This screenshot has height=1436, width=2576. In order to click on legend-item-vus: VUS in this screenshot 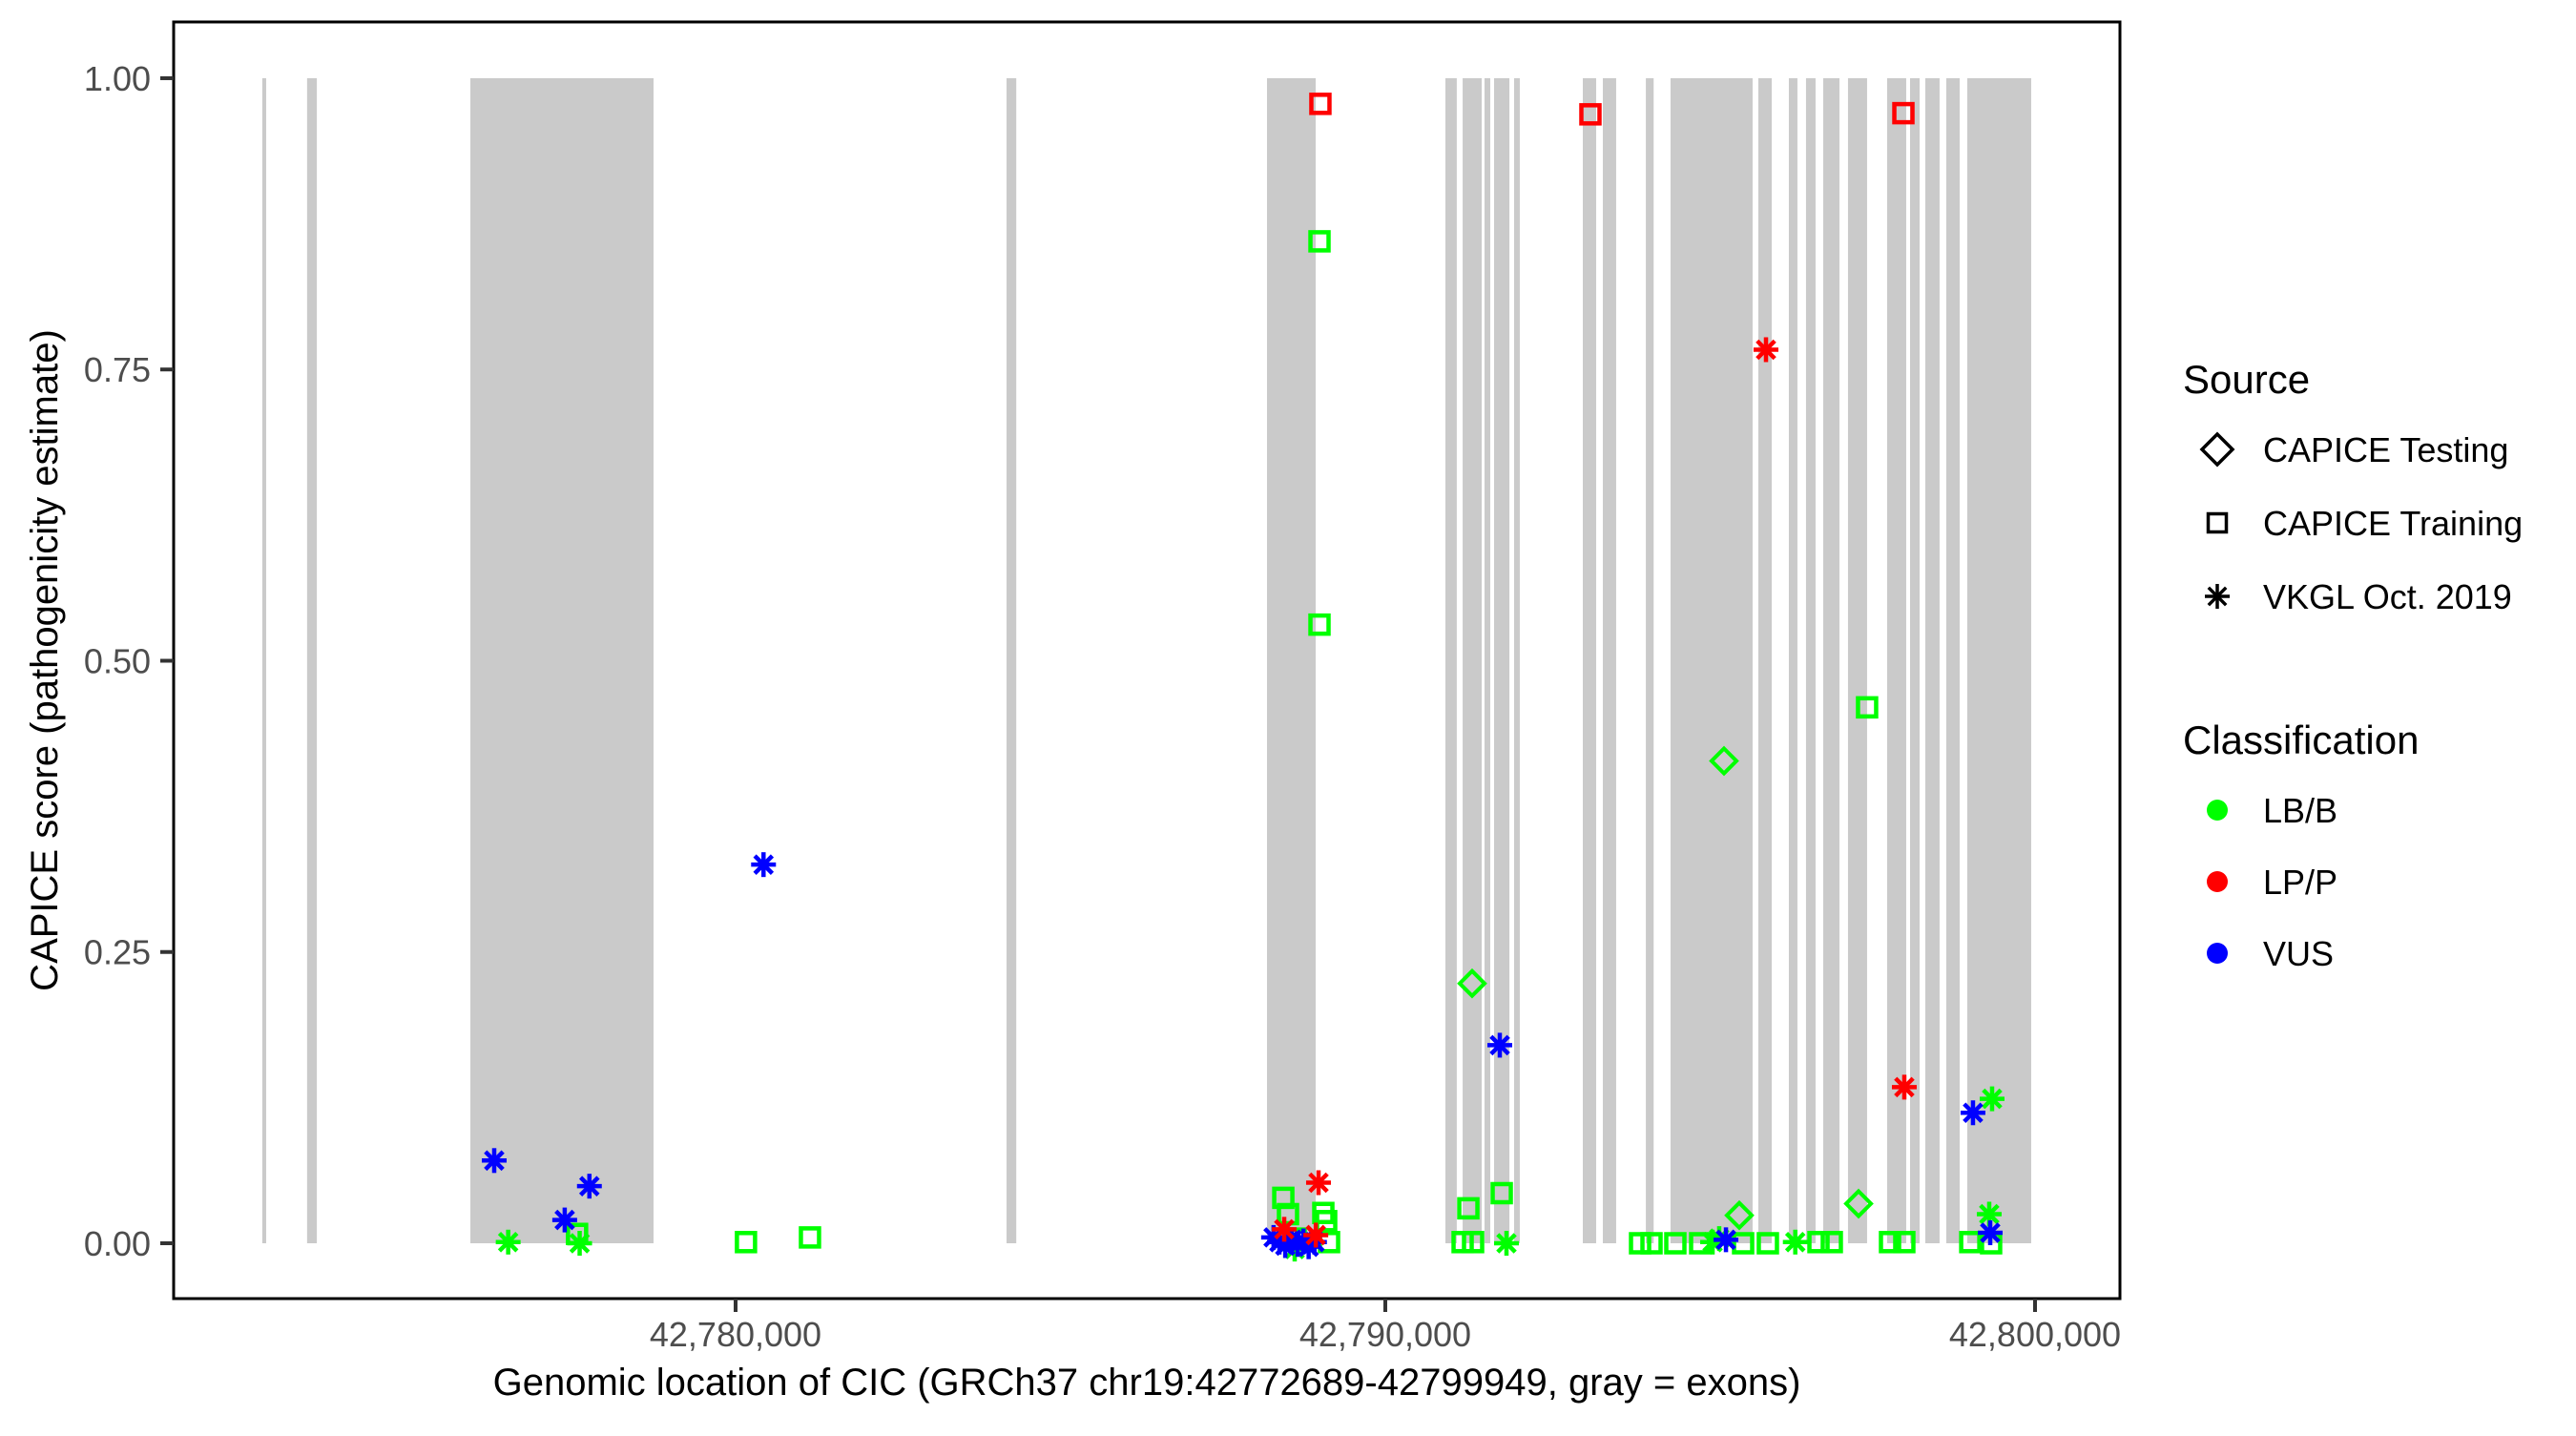, I will do `click(2270, 953)`.